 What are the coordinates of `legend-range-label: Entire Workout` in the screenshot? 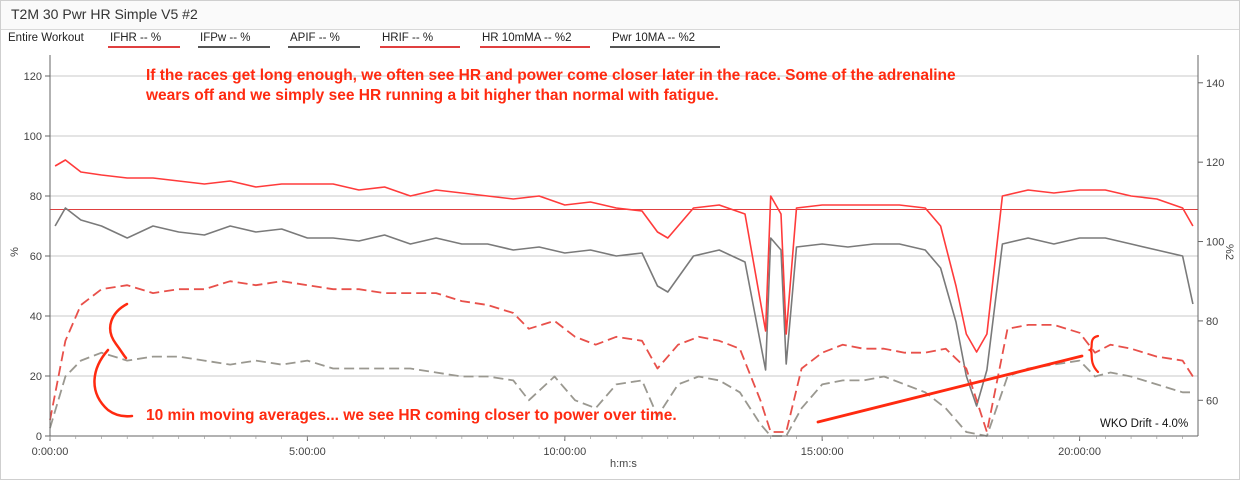 It's located at (46, 38).